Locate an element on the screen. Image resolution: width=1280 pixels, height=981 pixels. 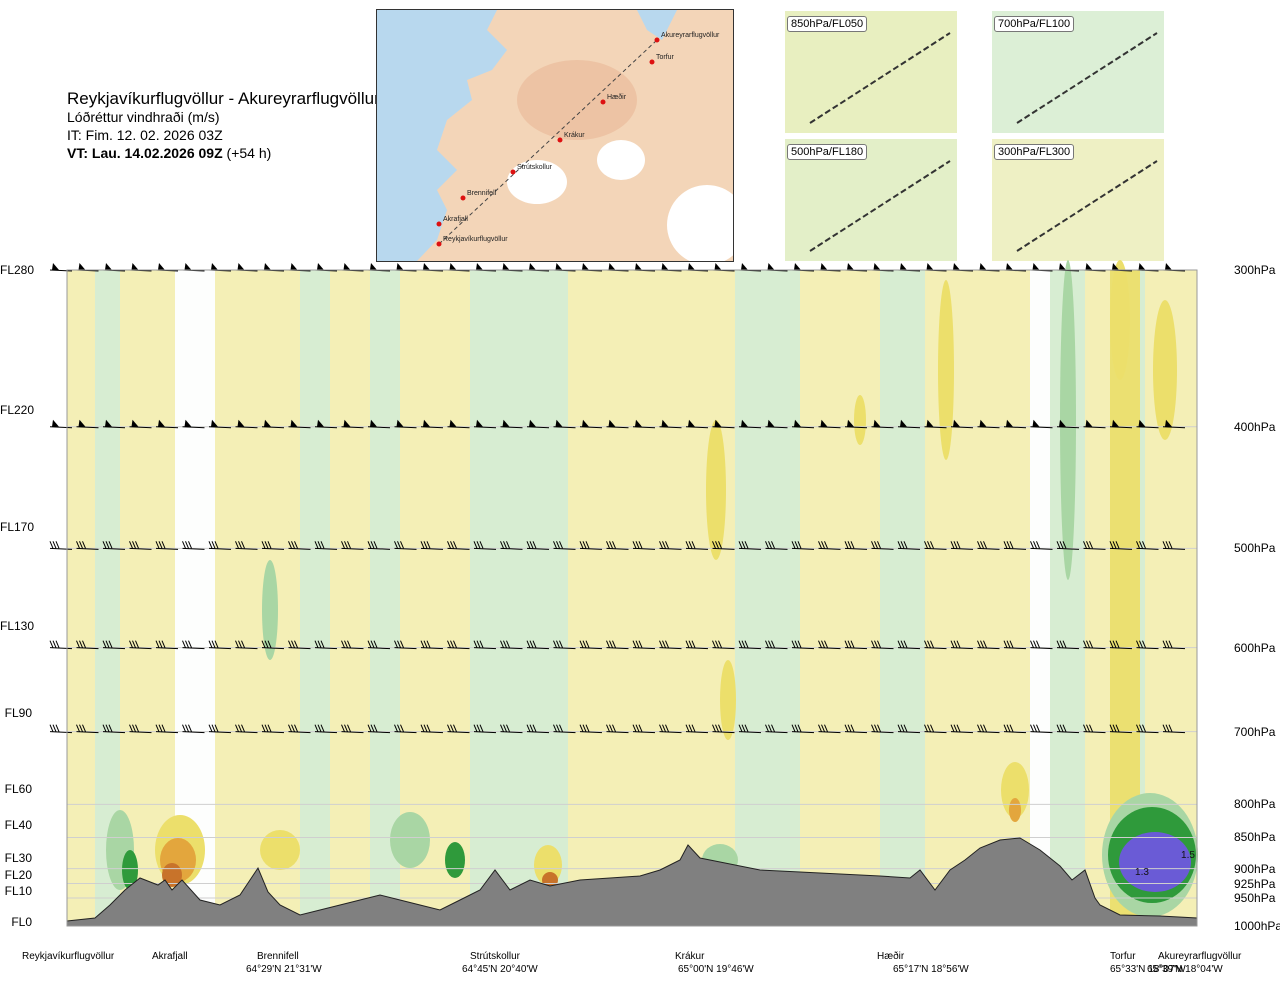
pressure-level-label: 925hPa is located at coordinates (1255, 883).